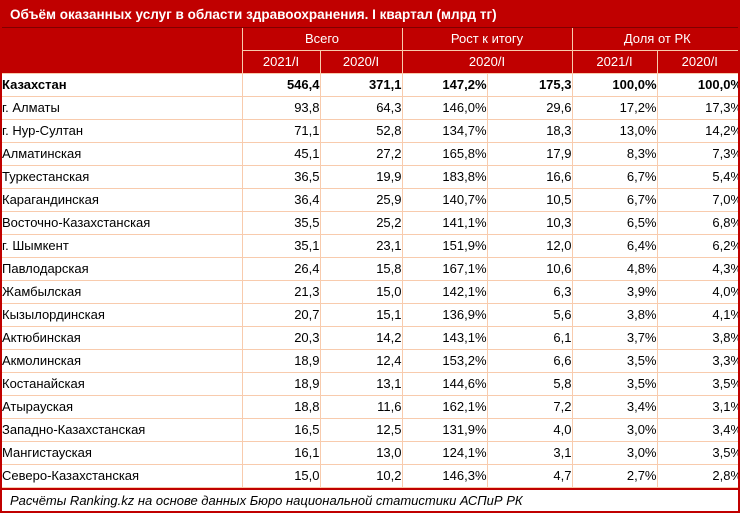 Image resolution: width=740 pixels, height=513 pixels. Describe the element at coordinates (444, 131) in the screenshot. I see `value-cell: 134,7%` at that location.